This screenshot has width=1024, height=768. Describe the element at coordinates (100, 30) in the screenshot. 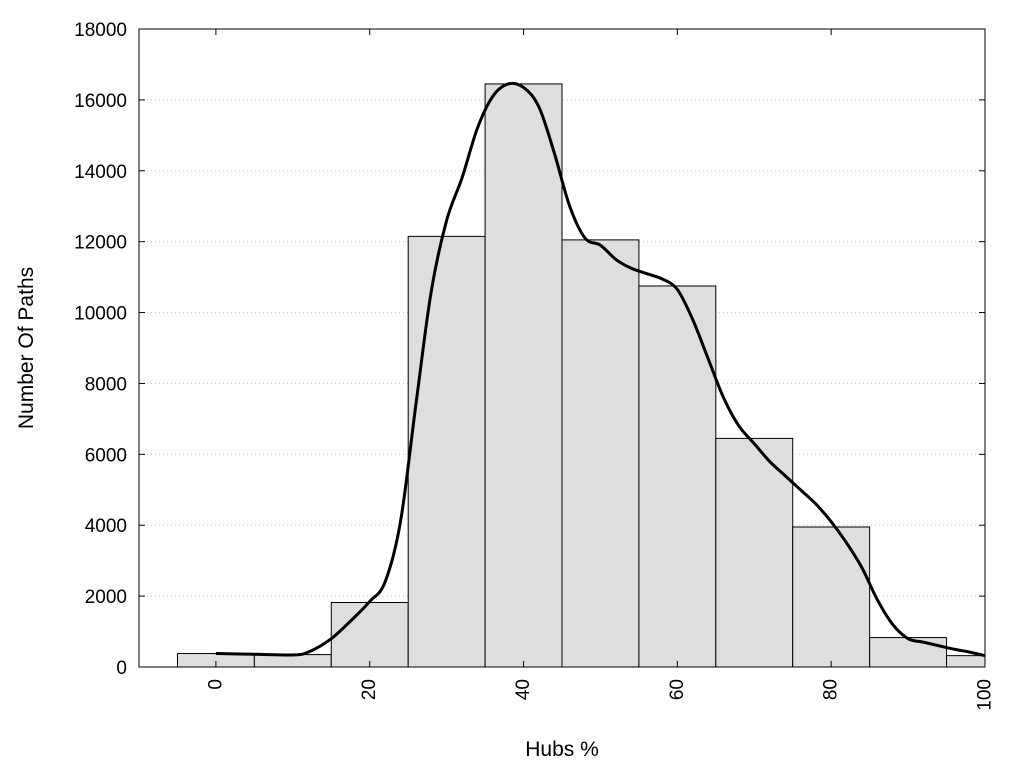

I see `y-tick-label: 18000` at that location.